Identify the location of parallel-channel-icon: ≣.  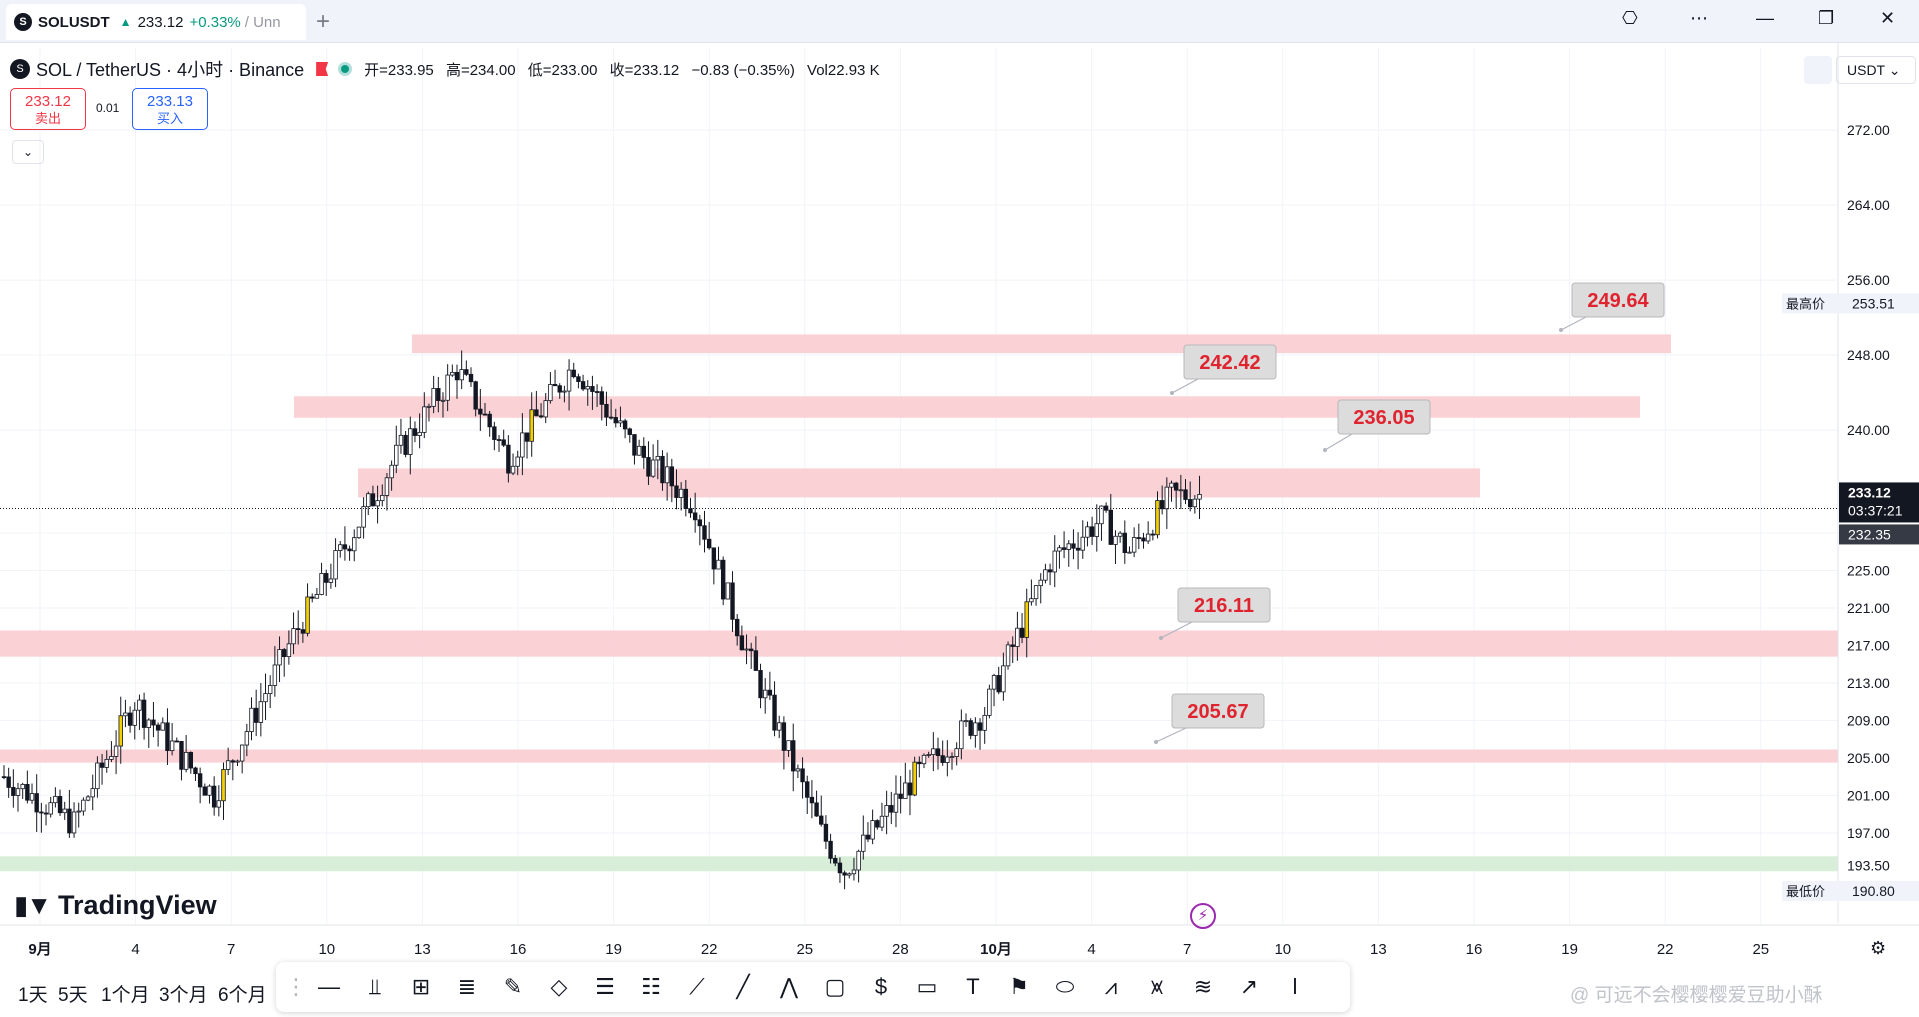
(467, 986).